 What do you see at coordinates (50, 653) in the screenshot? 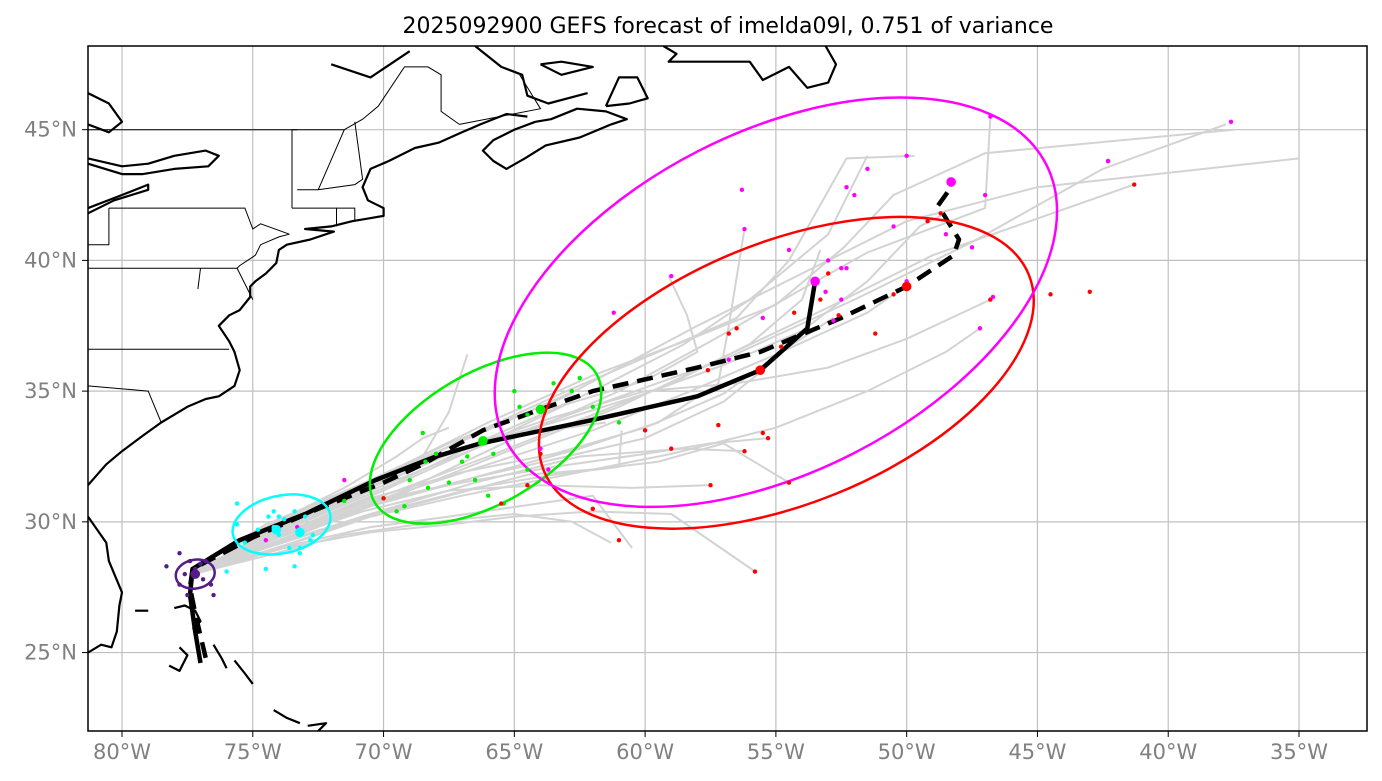
I see `y-tick-label: 25°N` at bounding box center [50, 653].